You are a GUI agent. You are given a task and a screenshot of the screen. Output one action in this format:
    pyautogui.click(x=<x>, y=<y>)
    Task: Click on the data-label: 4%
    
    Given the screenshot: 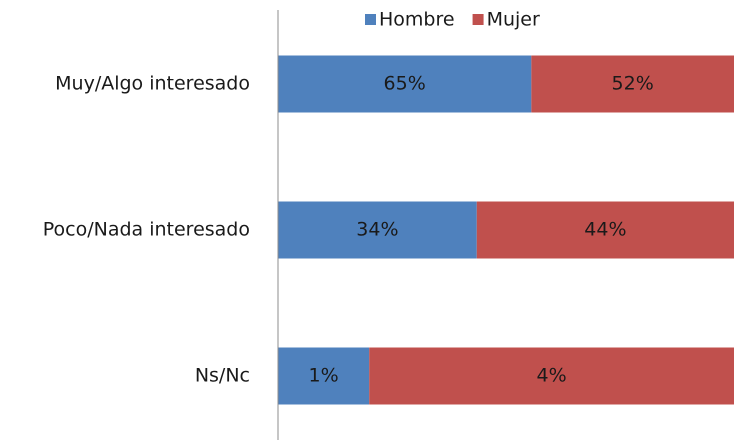 What is the action you would take?
    pyautogui.click(x=552, y=376)
    